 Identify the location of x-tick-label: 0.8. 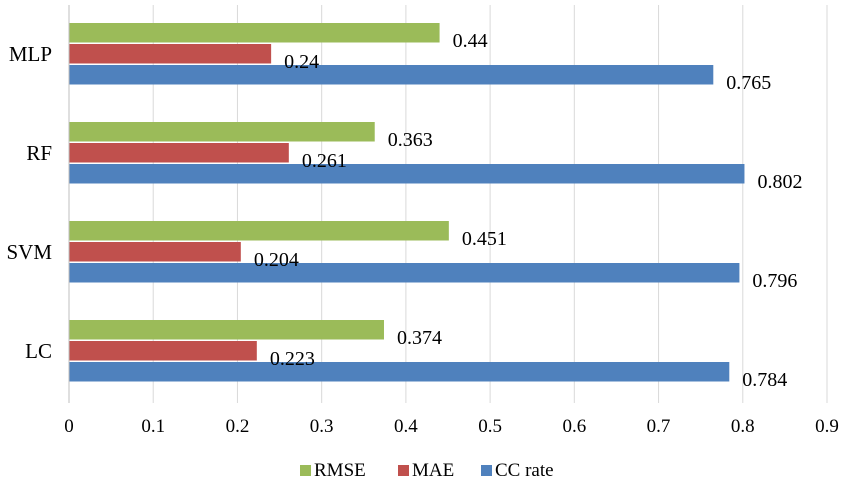
(743, 426).